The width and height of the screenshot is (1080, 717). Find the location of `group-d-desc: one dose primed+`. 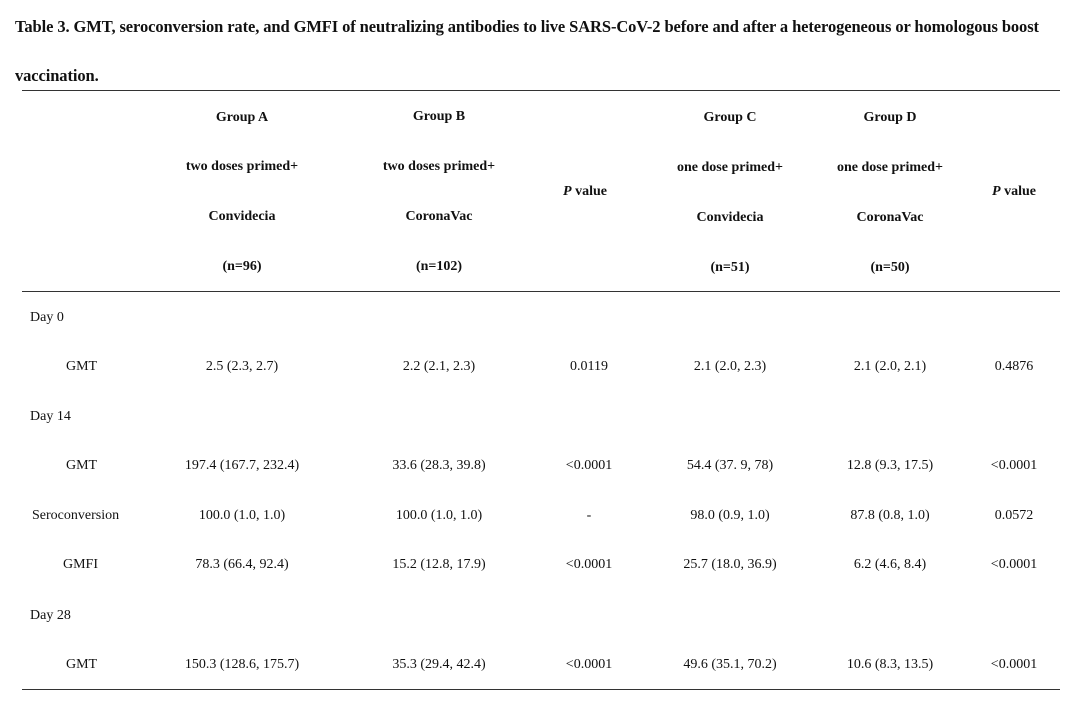

group-d-desc: one dose primed+ is located at coordinates (890, 167).